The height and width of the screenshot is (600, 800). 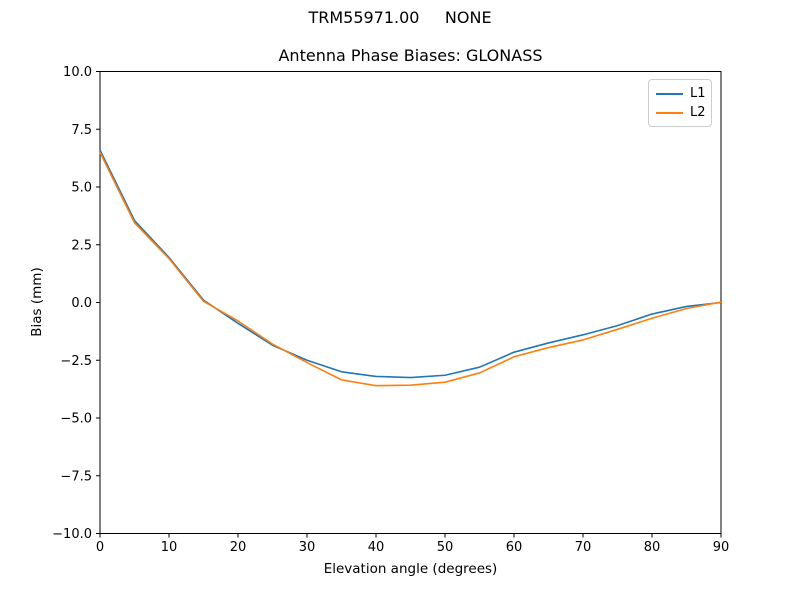 I want to click on chart-title: Antenna Phase Biases: GLONASS, so click(x=410, y=55).